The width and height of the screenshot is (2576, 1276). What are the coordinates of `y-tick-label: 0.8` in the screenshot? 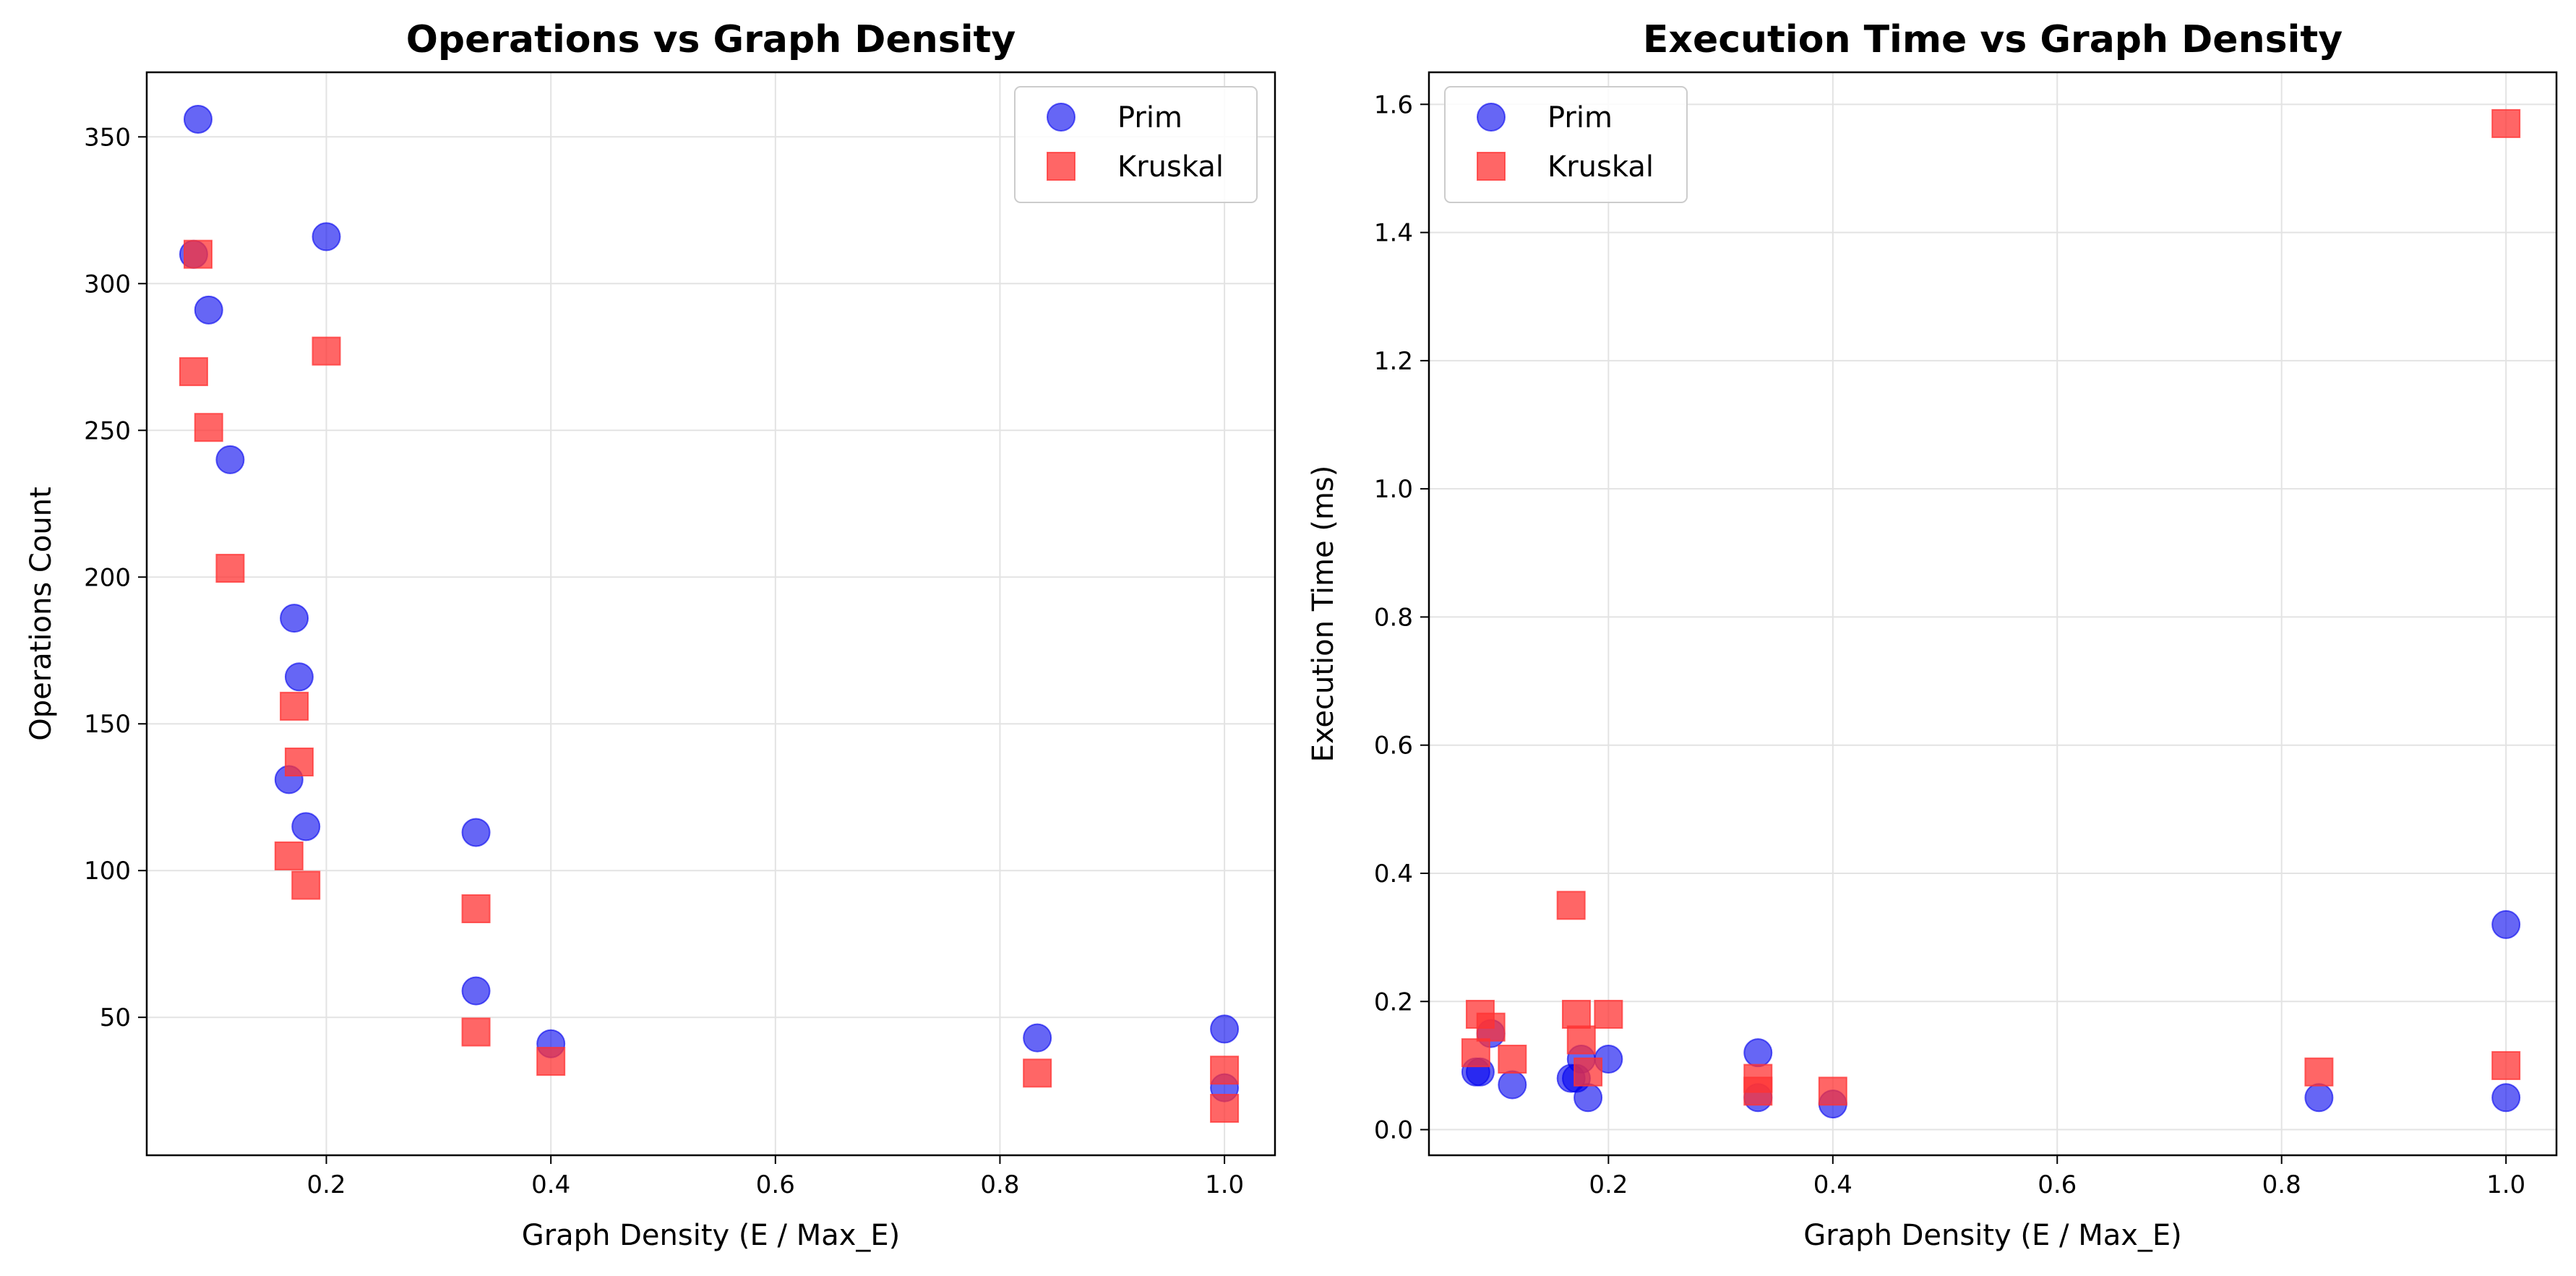 It's located at (1394, 617).